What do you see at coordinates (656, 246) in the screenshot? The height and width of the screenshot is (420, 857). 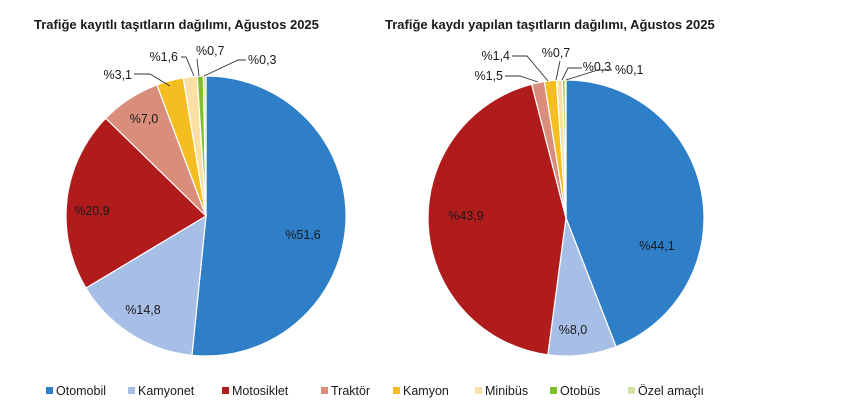 I see `right-data-label-0: %44,1` at bounding box center [656, 246].